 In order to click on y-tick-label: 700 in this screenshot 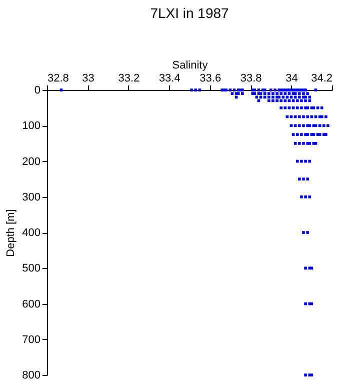, I will do `click(31, 340)`.